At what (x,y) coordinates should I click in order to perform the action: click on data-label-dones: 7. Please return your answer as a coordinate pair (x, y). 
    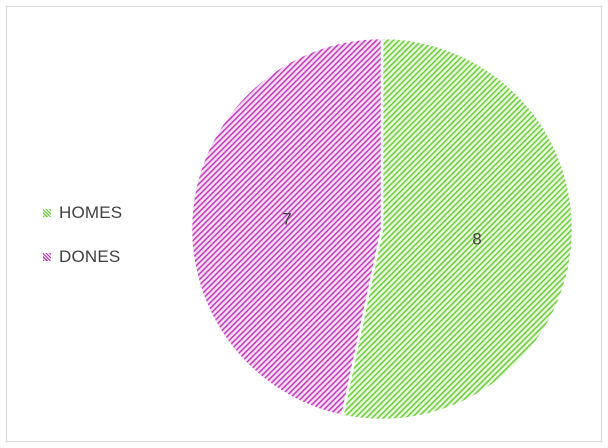
    Looking at the image, I should click on (286, 219).